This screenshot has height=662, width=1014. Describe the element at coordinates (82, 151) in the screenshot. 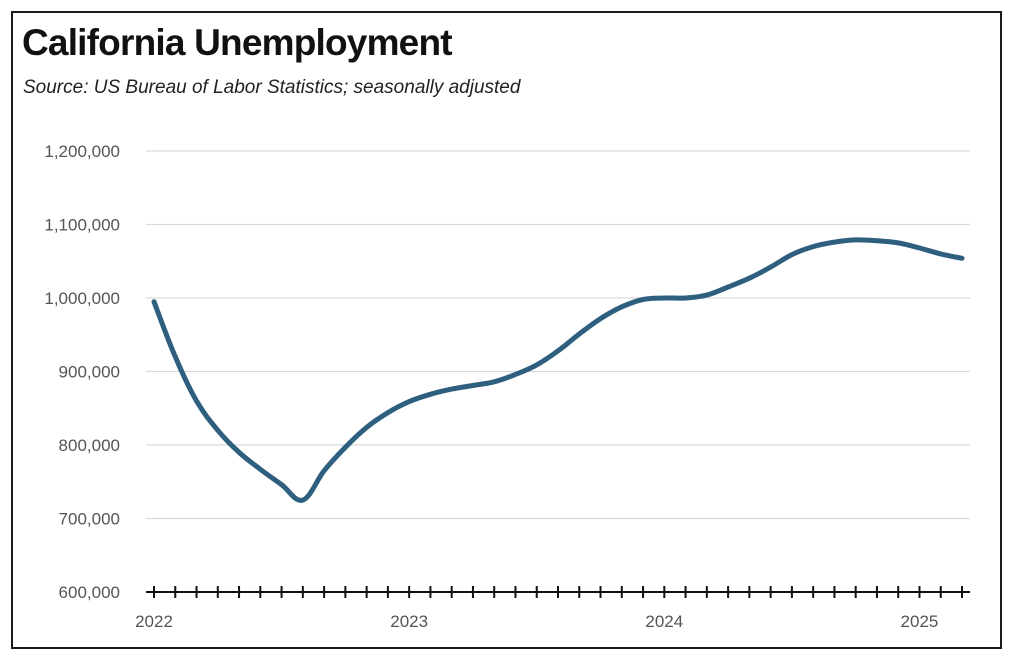

I see `y-tick-label: 1,200,000` at that location.